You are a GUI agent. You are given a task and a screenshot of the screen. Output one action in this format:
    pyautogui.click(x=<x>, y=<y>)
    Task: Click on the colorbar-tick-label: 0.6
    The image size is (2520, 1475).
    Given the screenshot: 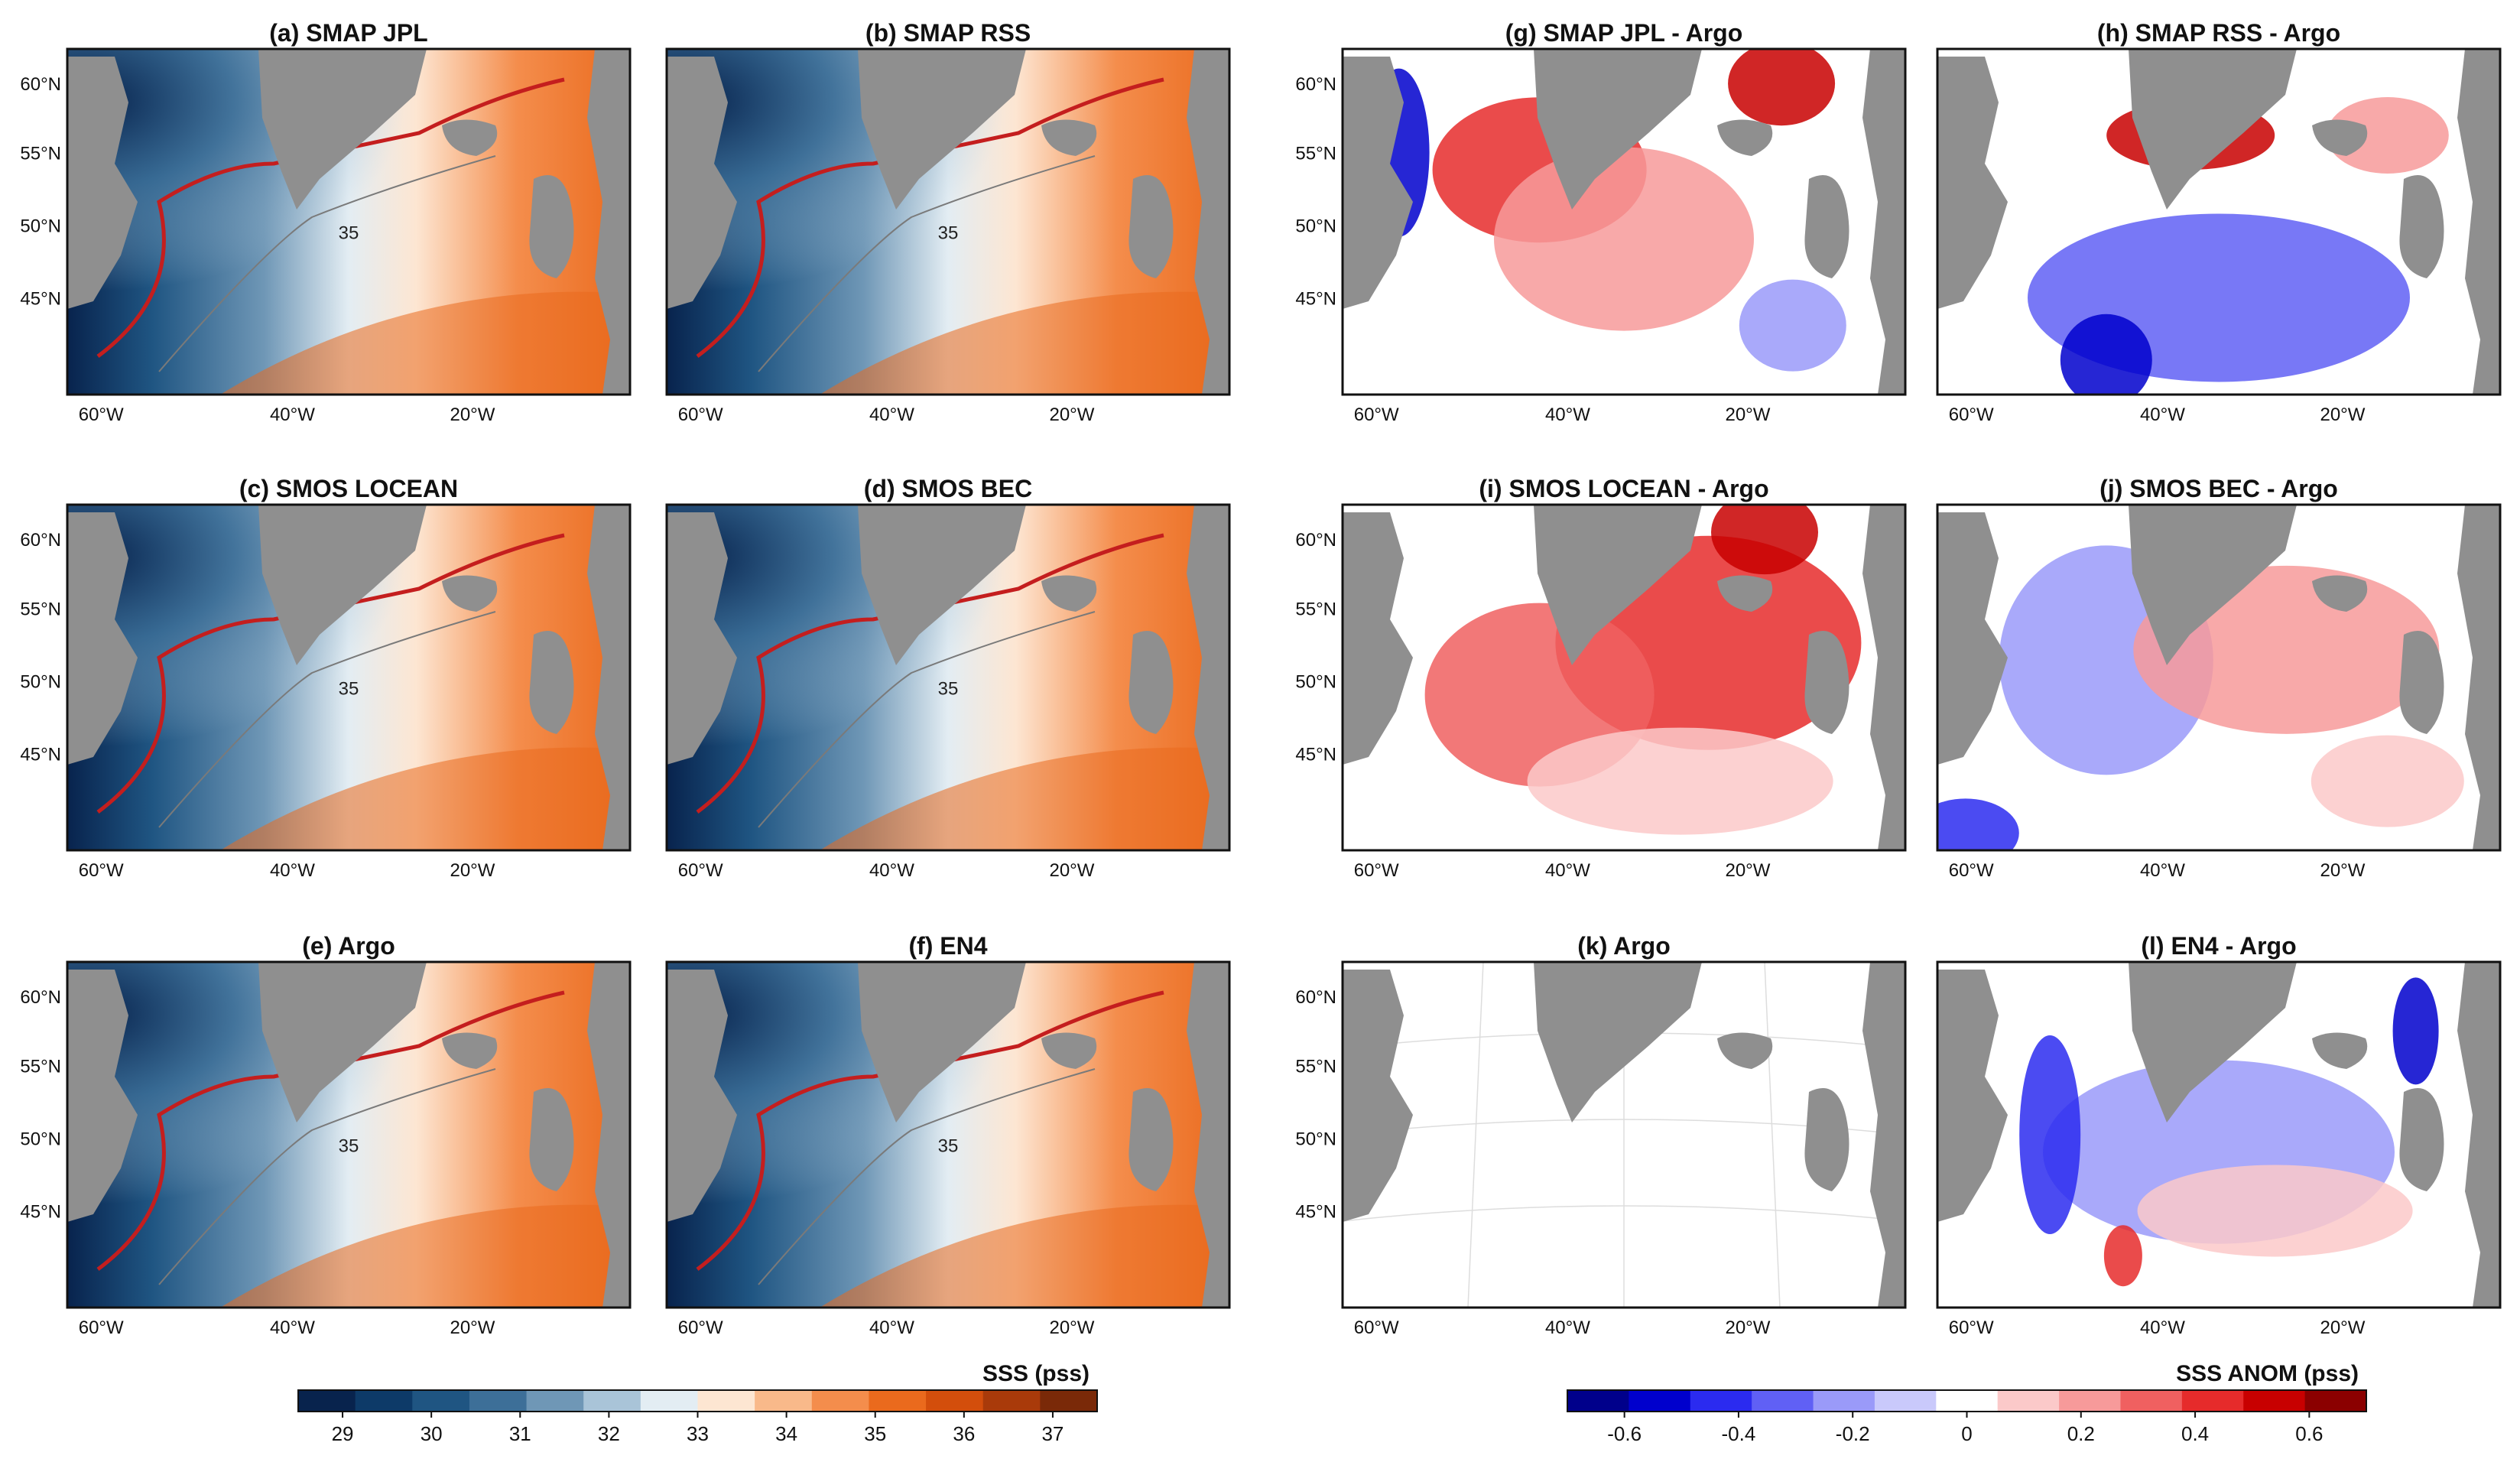 What is the action you would take?
    pyautogui.click(x=2309, y=1433)
    